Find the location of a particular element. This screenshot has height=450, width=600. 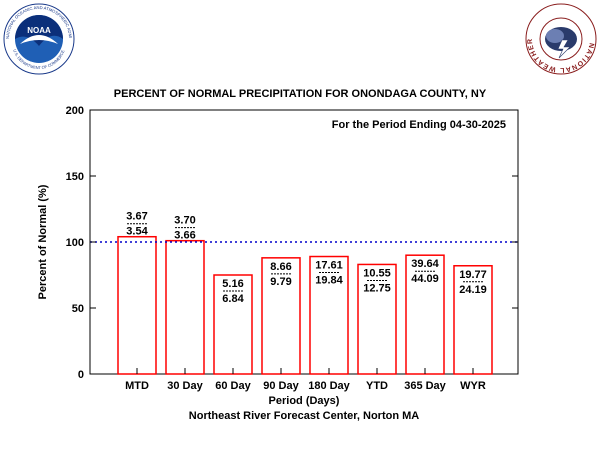

observed-label: 39.64 is located at coordinates (425, 264).